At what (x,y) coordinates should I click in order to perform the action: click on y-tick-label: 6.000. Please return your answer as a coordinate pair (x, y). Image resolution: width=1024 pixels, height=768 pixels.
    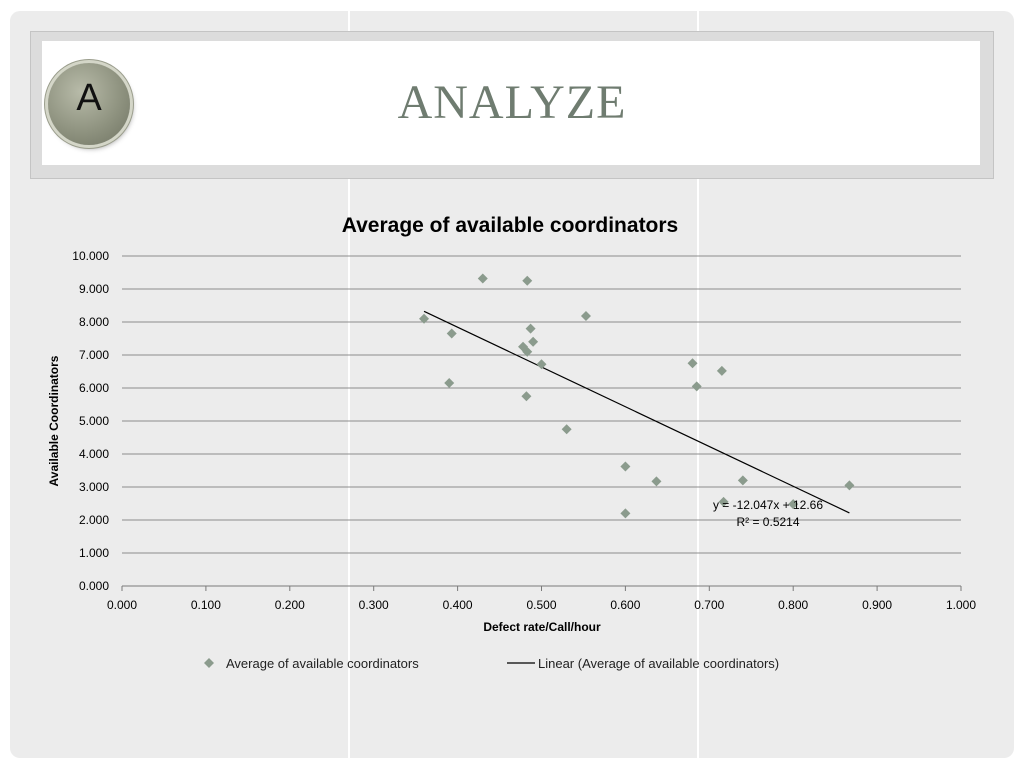
    Looking at the image, I should click on (94, 388).